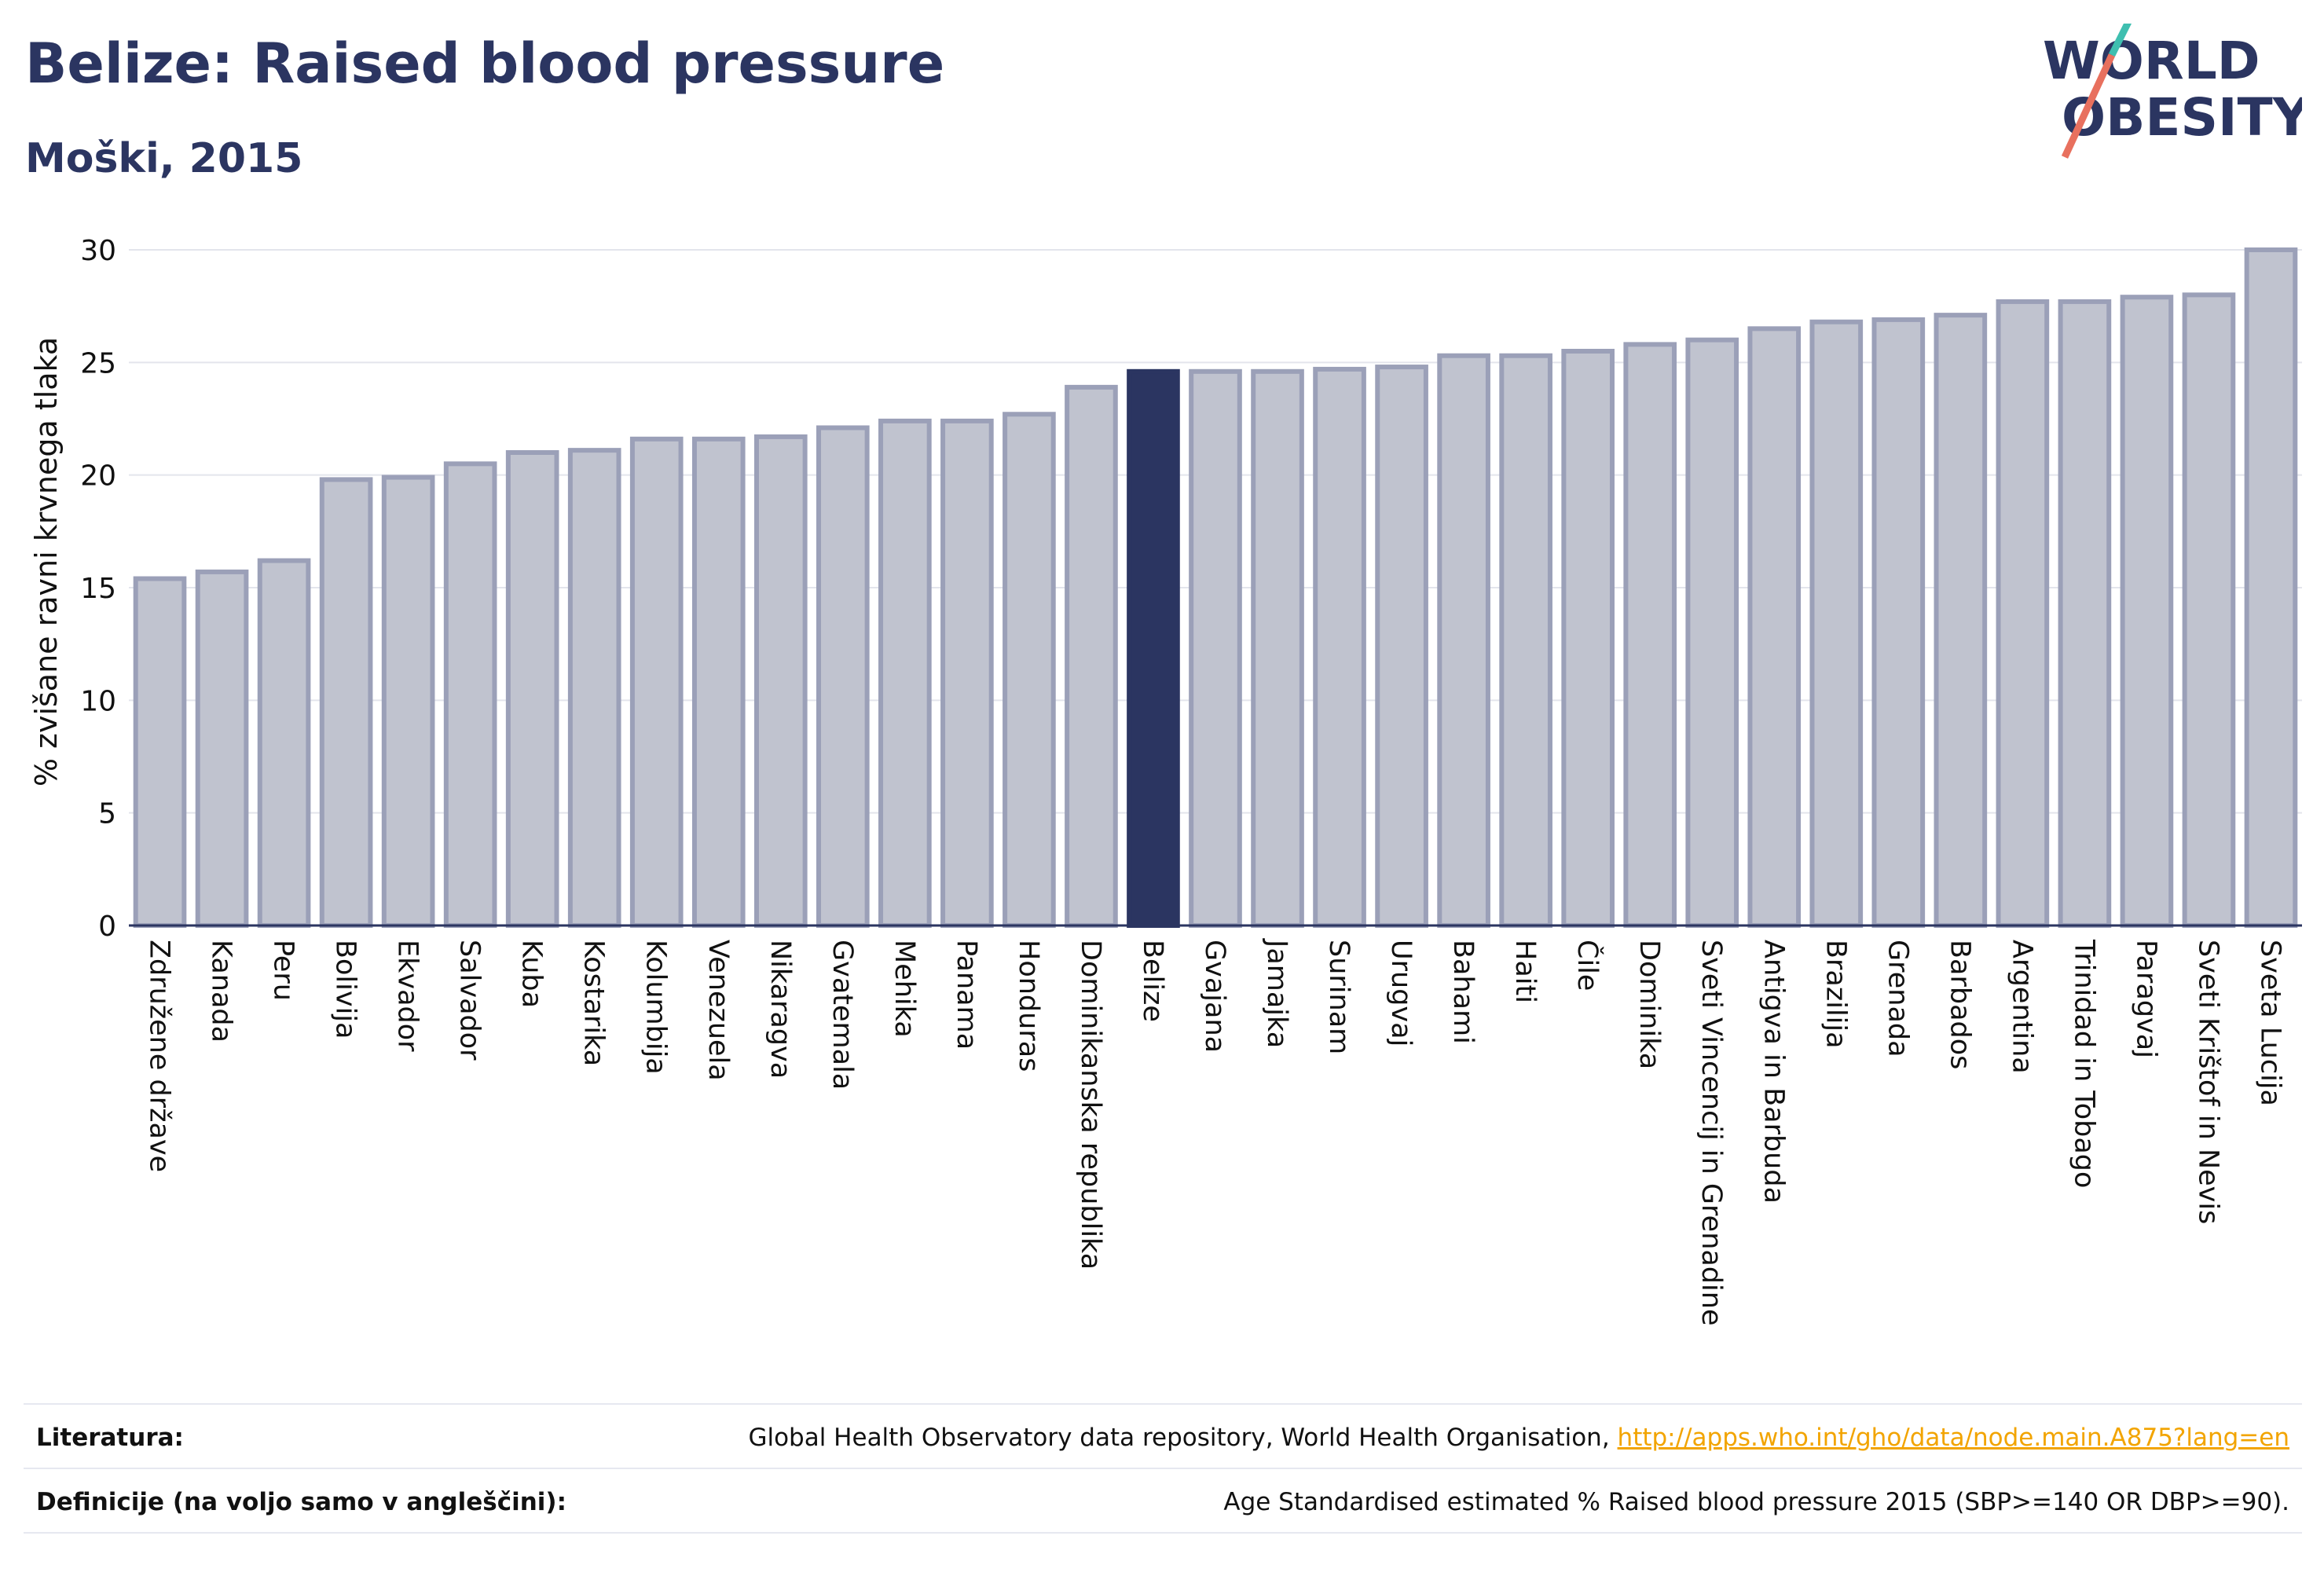  Describe the element at coordinates (1163, 1468) in the screenshot. I see `footer-divider-middle` at that location.